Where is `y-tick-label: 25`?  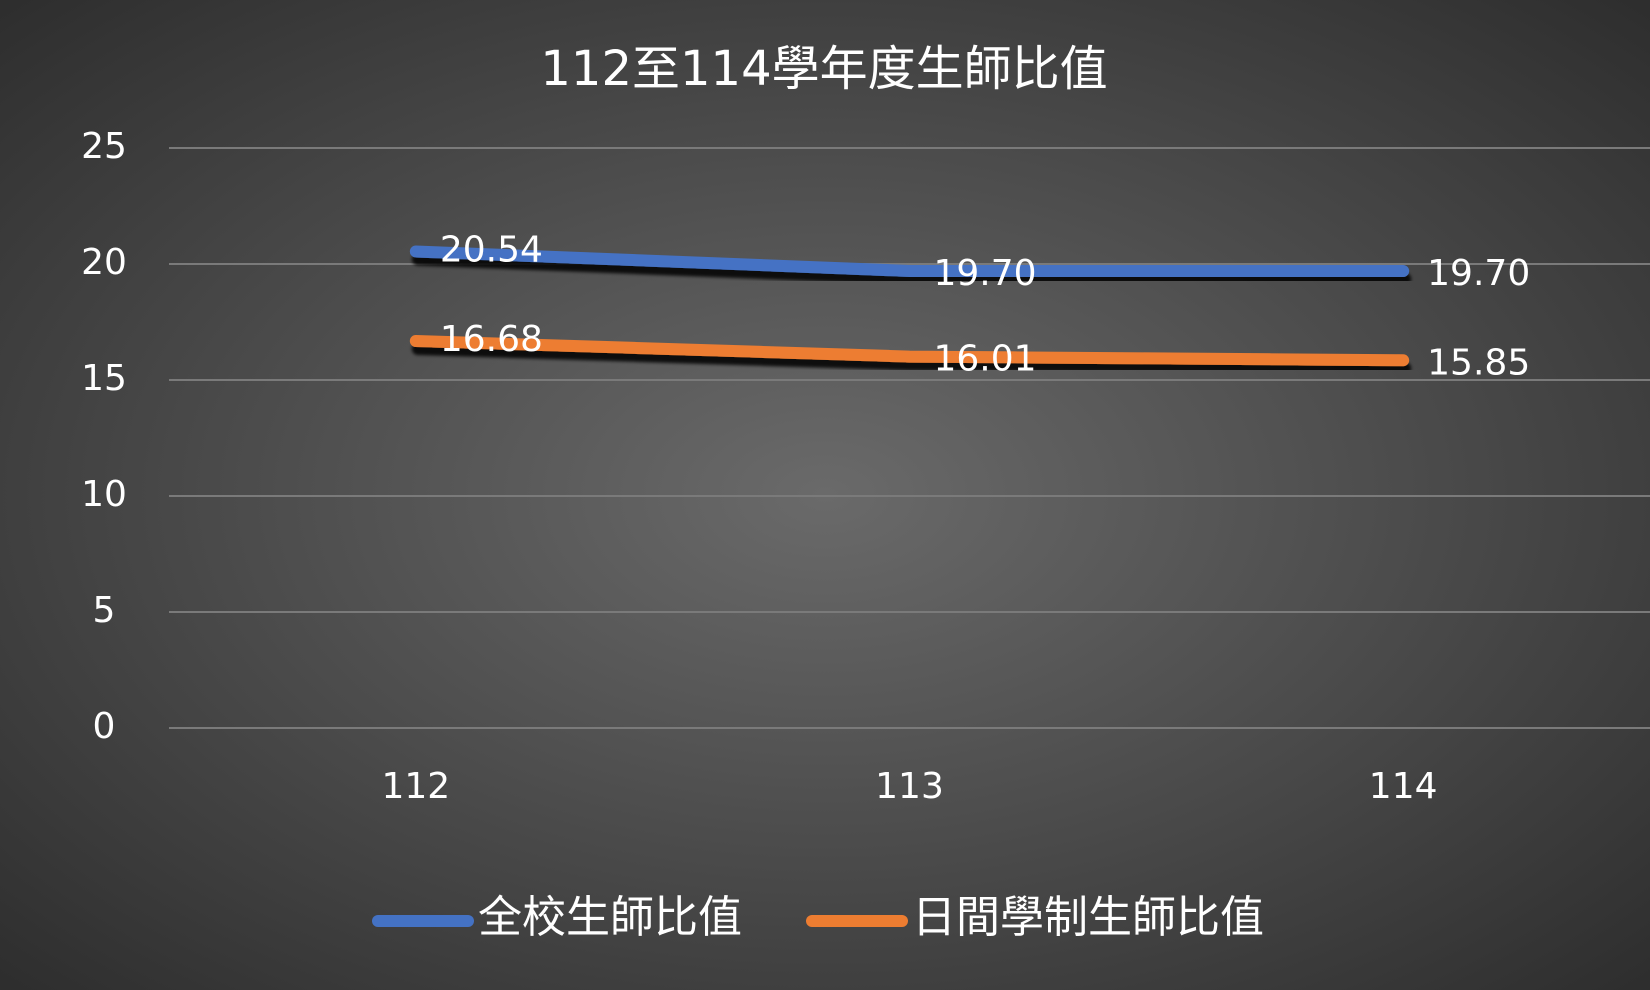 y-tick-label: 25 is located at coordinates (104, 146).